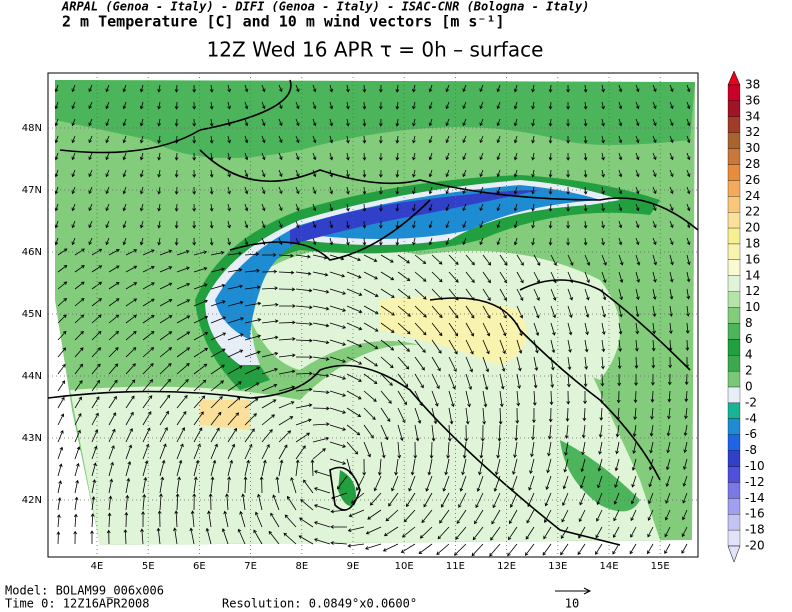  I want to click on colorbar-swatch, so click(734, 299).